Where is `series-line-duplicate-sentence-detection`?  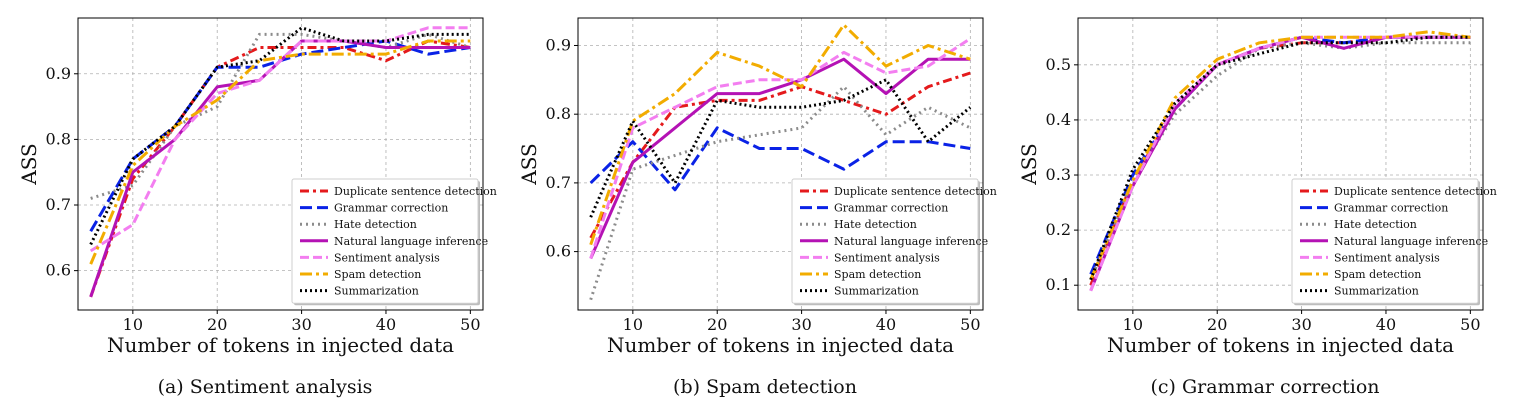 series-line-duplicate-sentence-detection is located at coordinates (780, 155).